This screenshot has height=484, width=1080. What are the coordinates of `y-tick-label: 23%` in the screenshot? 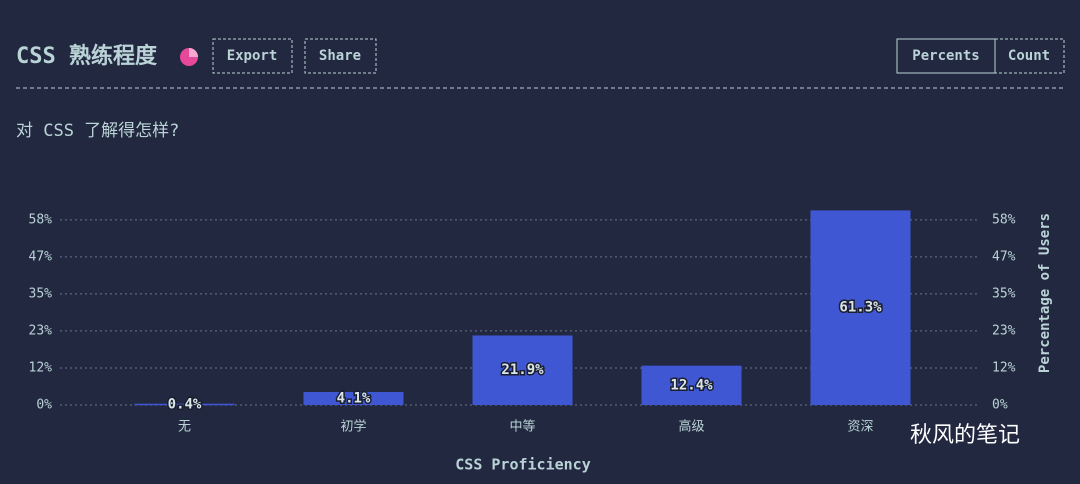 It's located at (41, 330).